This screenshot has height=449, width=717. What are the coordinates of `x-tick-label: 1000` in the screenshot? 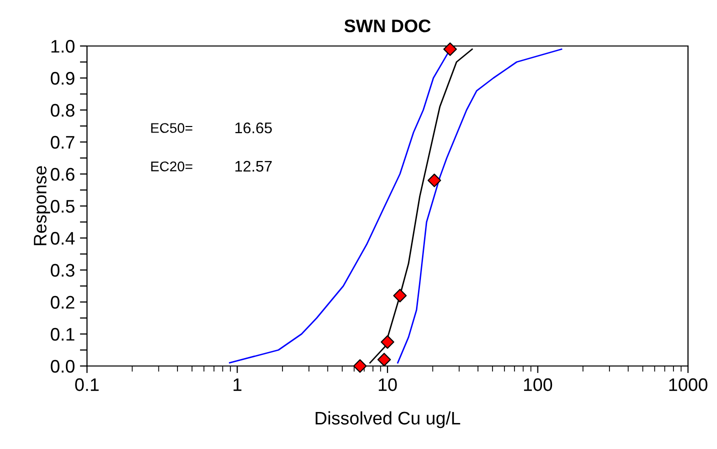 It's located at (688, 385).